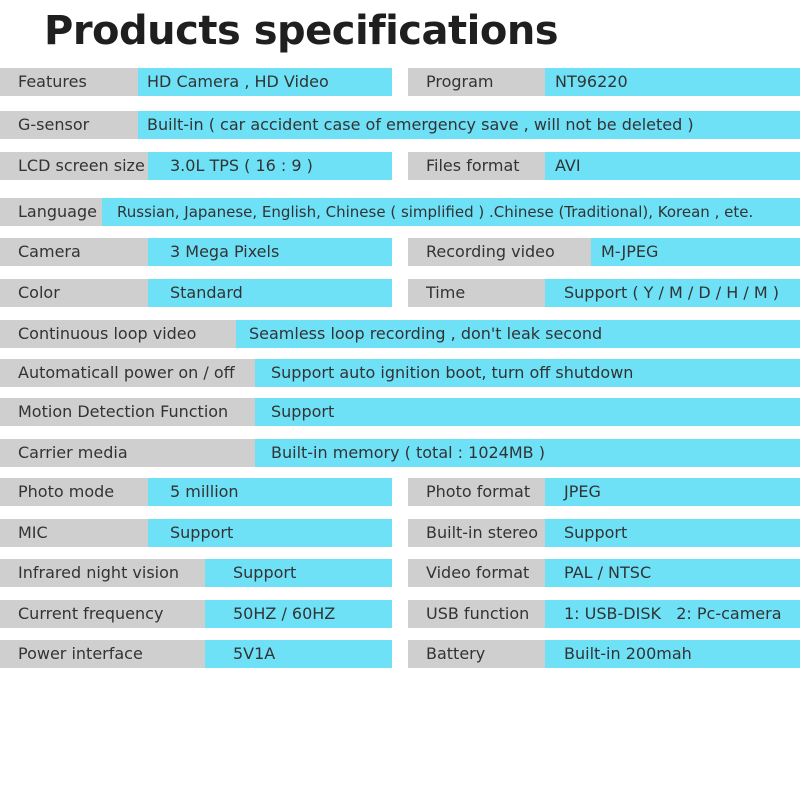 The image size is (800, 800). What do you see at coordinates (69, 82) in the screenshot?
I see `features-label: Features` at bounding box center [69, 82].